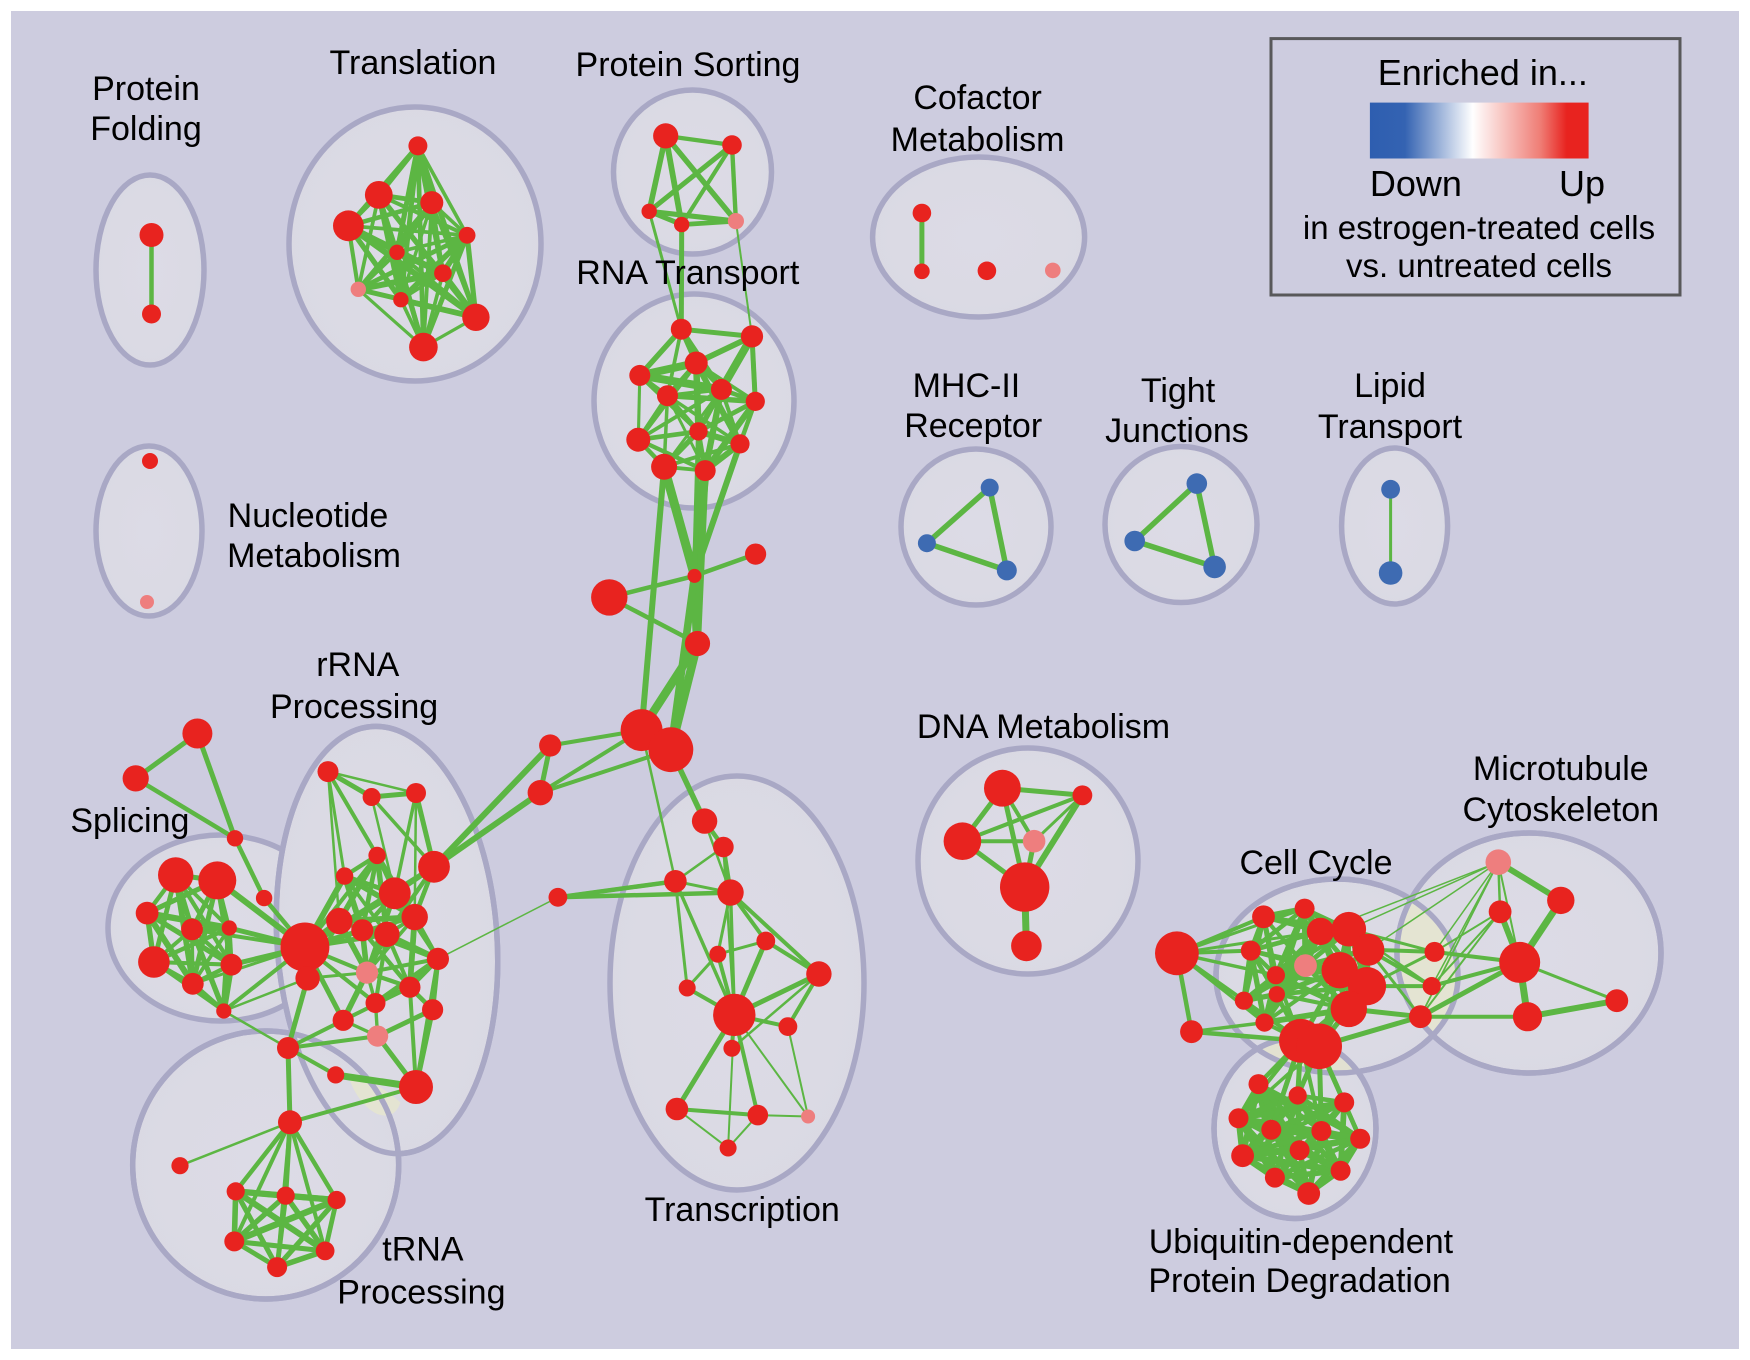  Describe the element at coordinates (977, 98) in the screenshot. I see `svg-text: Cofactor` at that location.